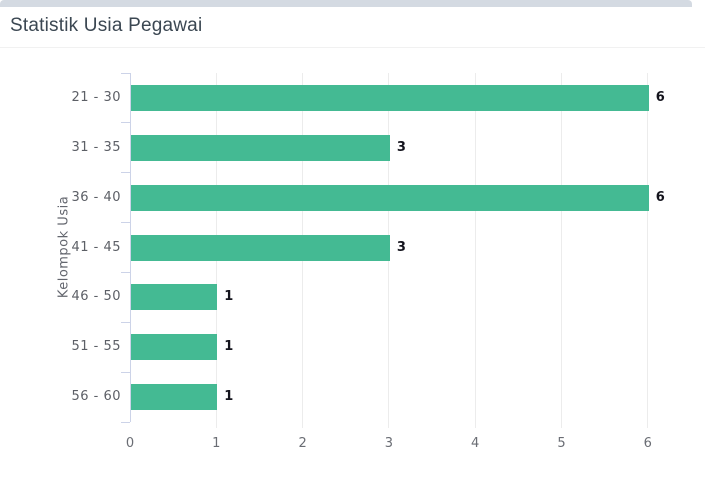 This screenshot has width=705, height=499. What do you see at coordinates (302, 443) in the screenshot?
I see `x-tick-label: 2` at bounding box center [302, 443].